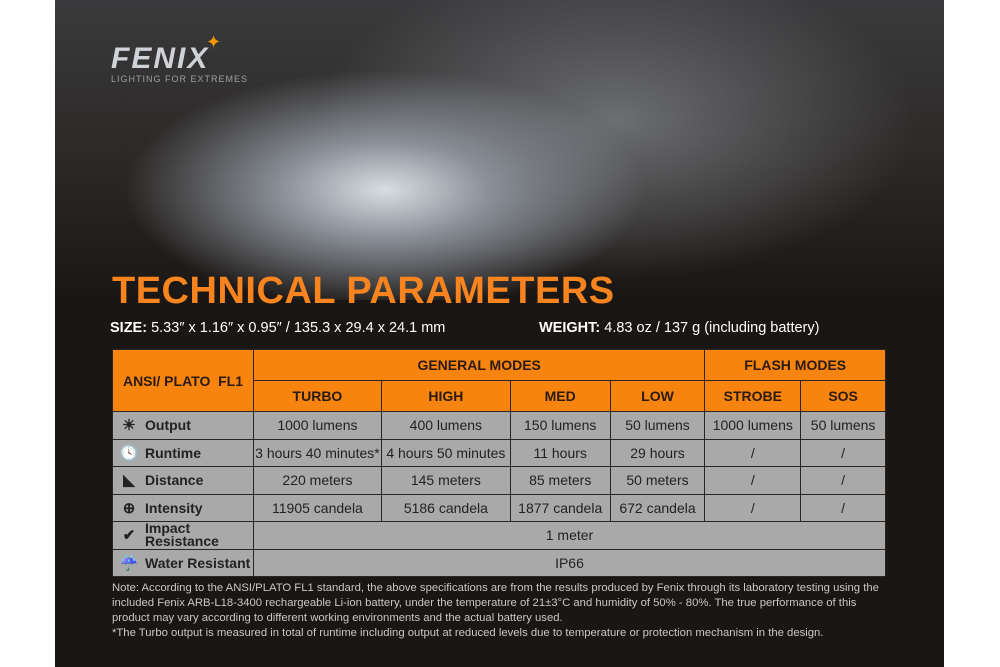 This screenshot has width=1000, height=667. What do you see at coordinates (753, 396) in the screenshot?
I see `mode-header: STROBE` at bounding box center [753, 396].